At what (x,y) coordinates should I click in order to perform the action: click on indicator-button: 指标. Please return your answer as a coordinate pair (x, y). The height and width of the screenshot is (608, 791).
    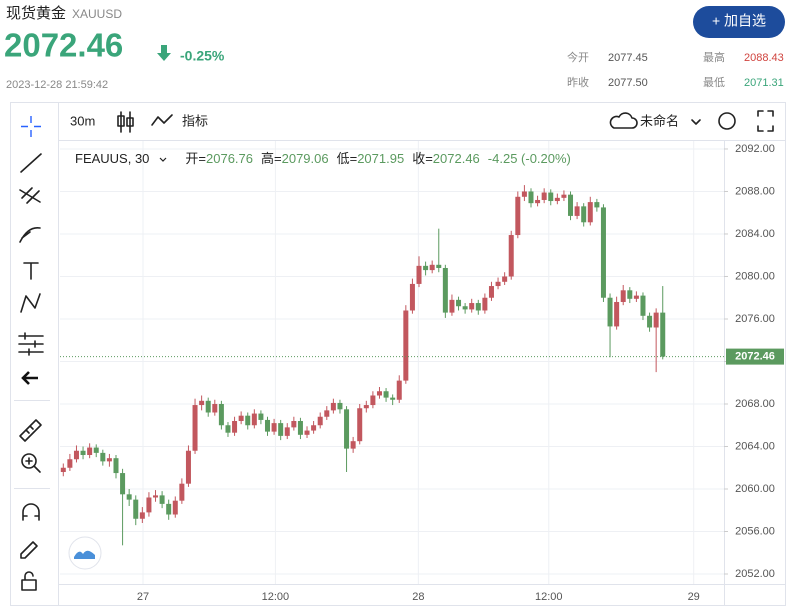
    Looking at the image, I should click on (195, 120).